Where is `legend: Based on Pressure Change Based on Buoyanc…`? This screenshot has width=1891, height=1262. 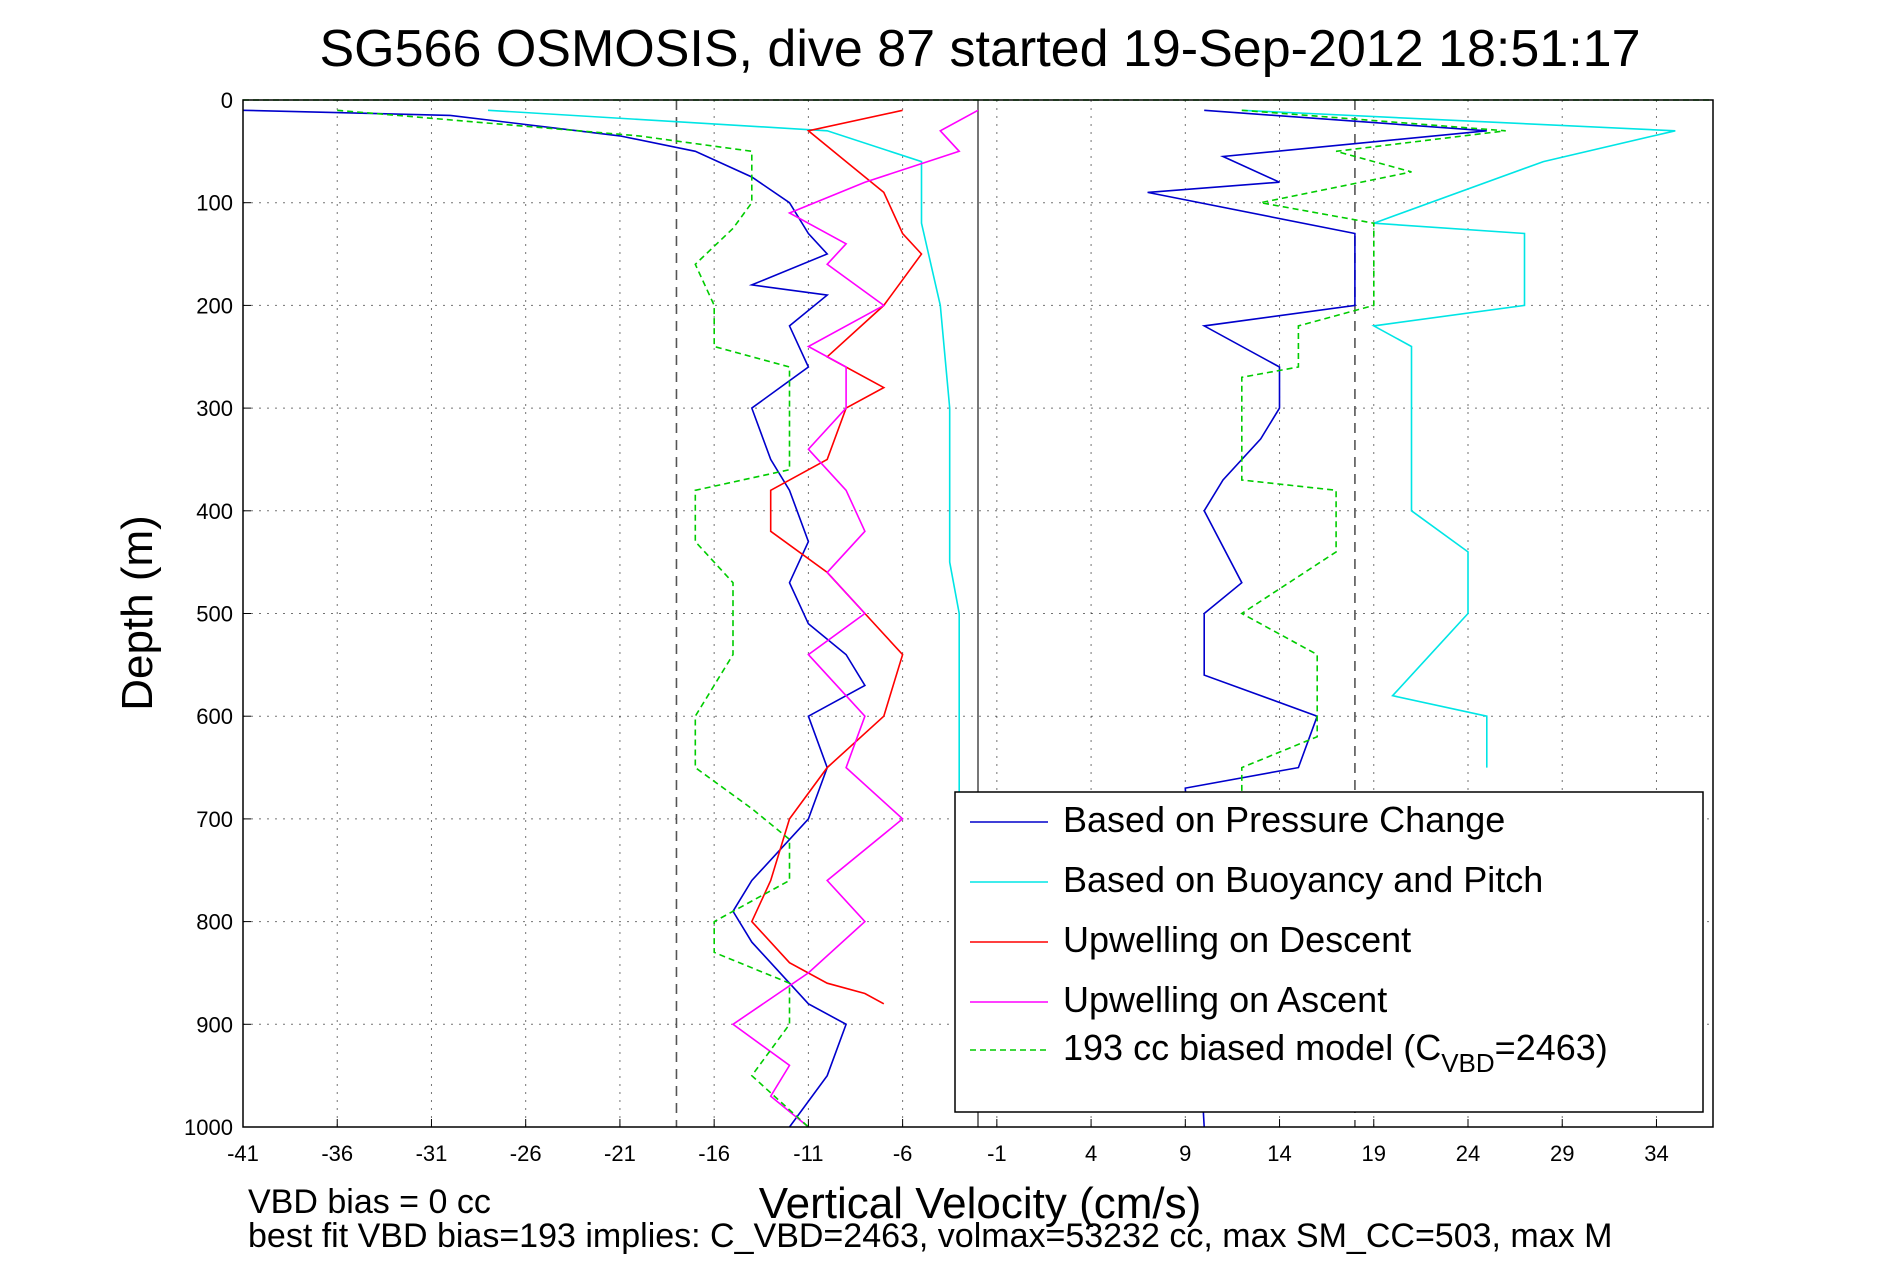 legend: Based on Pressure Change Based on Buoyanc… is located at coordinates (1329, 952).